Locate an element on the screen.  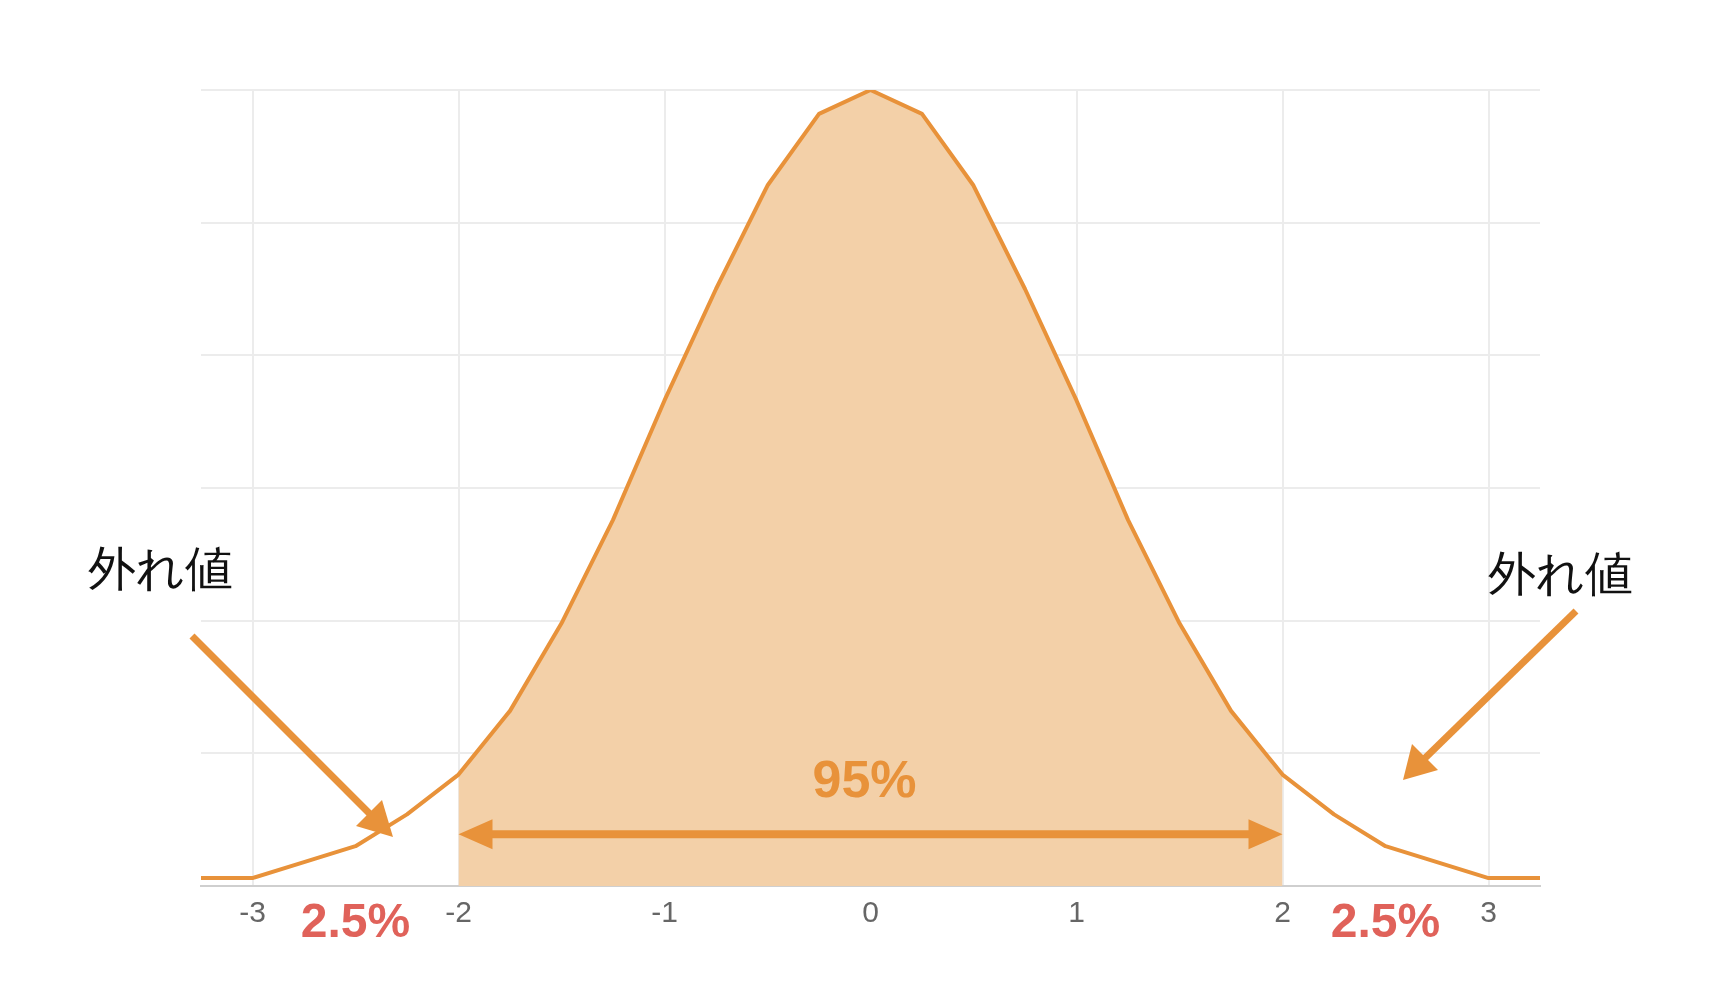
x-tick-label: -1 is located at coordinates (664, 912).